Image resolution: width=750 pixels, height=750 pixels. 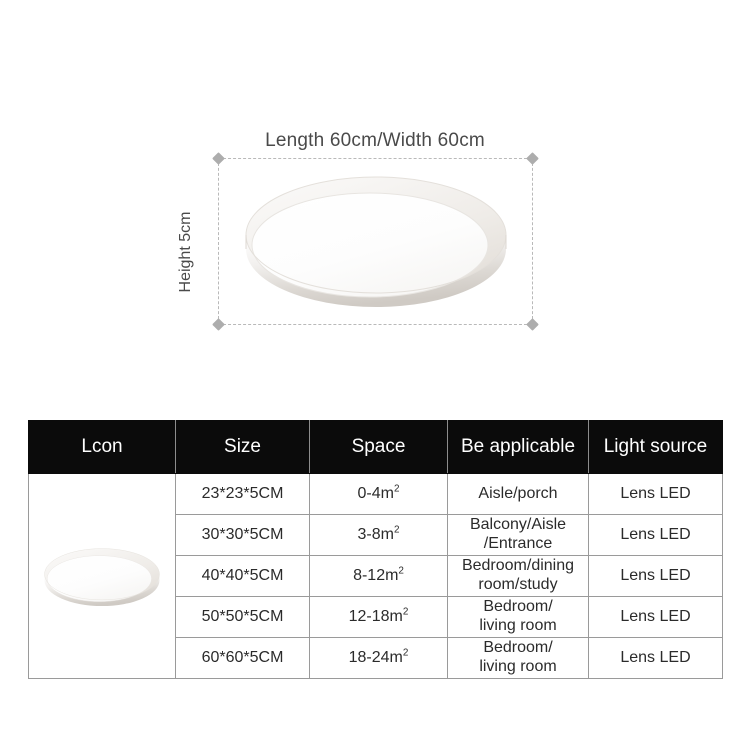 I want to click on space-value: 18-24m, so click(x=375, y=657).